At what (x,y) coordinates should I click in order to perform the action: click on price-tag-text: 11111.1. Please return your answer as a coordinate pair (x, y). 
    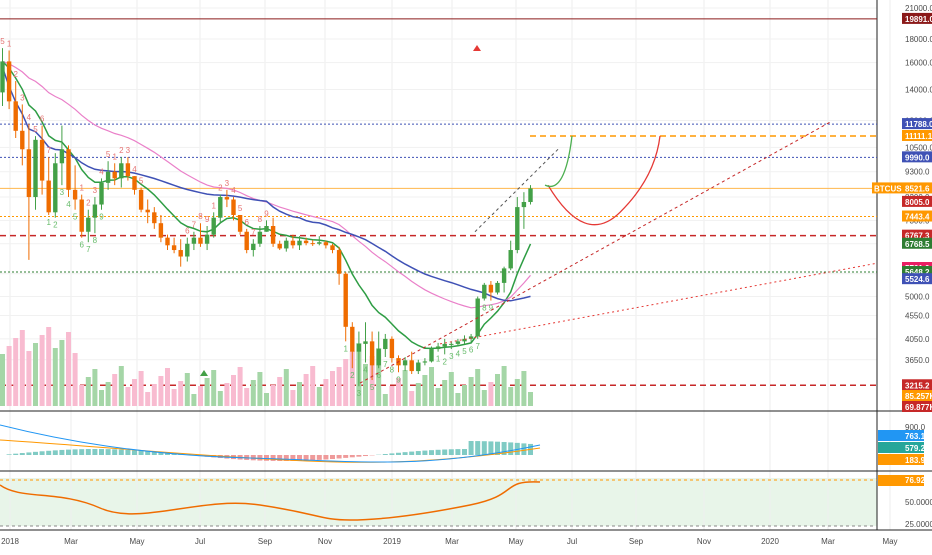
    Looking at the image, I should click on (918, 136).